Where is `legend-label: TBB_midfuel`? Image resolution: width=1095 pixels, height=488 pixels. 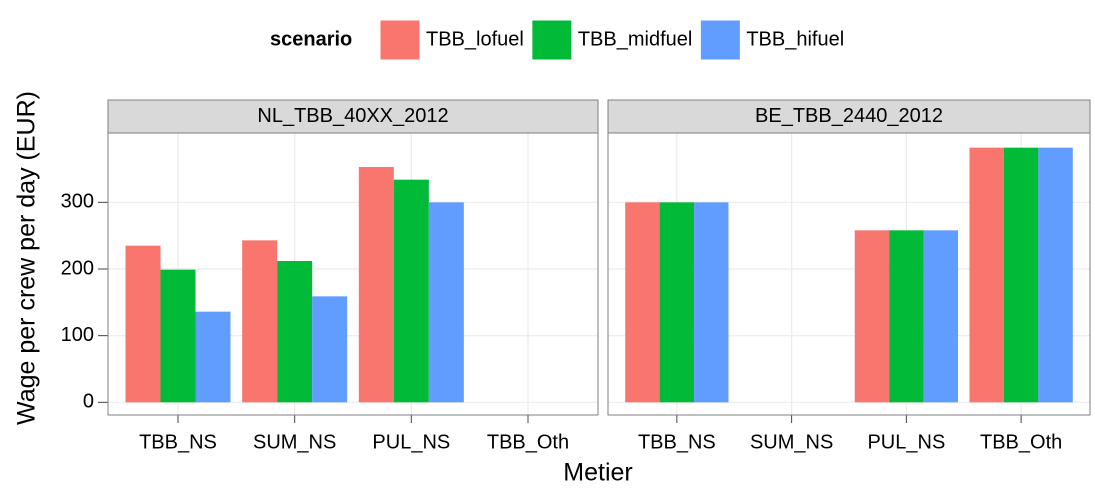
legend-label: TBB_midfuel is located at coordinates (635, 39).